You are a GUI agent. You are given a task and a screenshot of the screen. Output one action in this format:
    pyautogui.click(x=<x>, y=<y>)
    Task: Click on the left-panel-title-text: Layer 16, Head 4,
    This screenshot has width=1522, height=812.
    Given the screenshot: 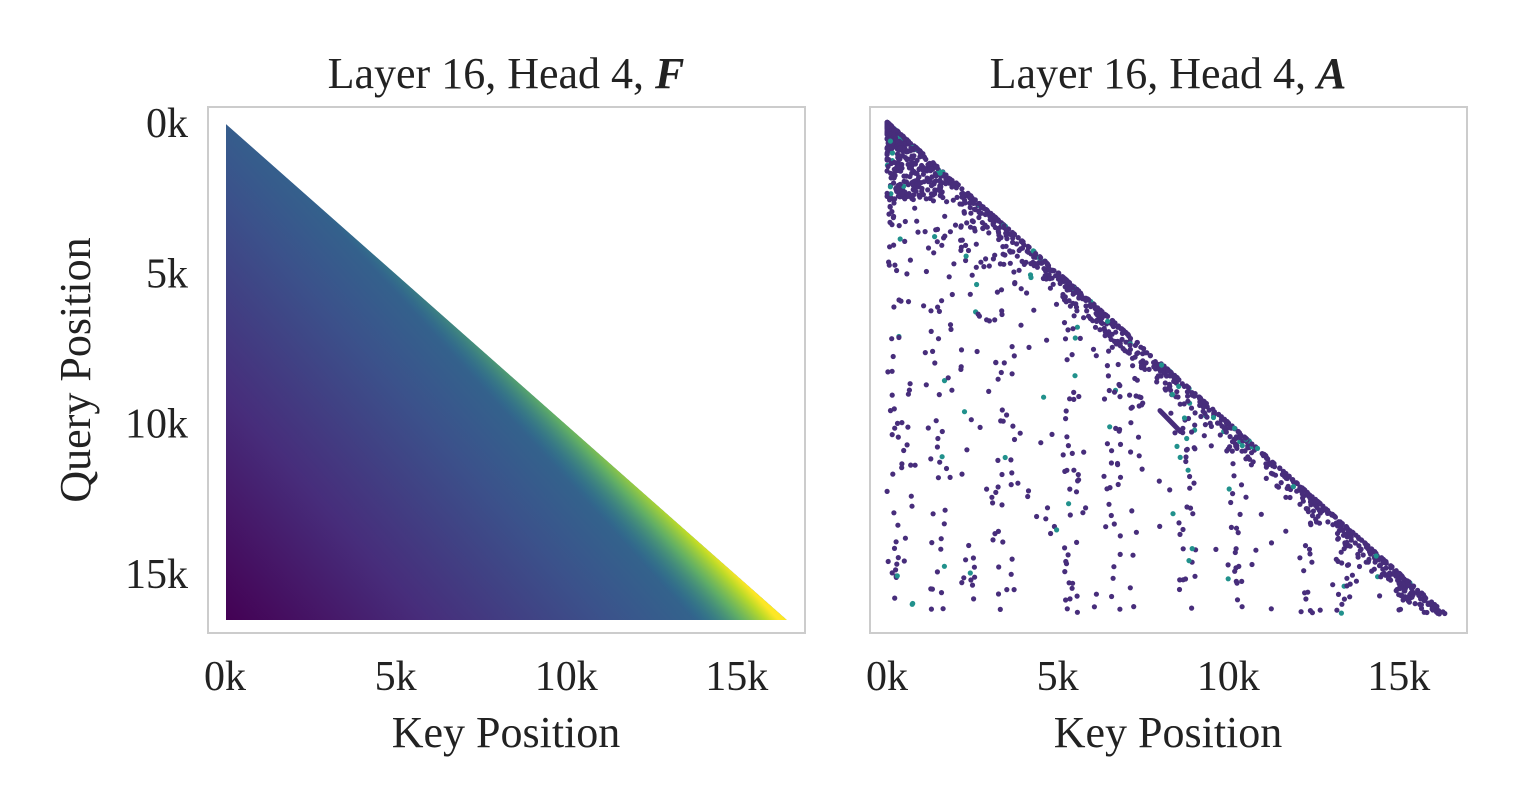 What is the action you would take?
    pyautogui.click(x=491, y=73)
    